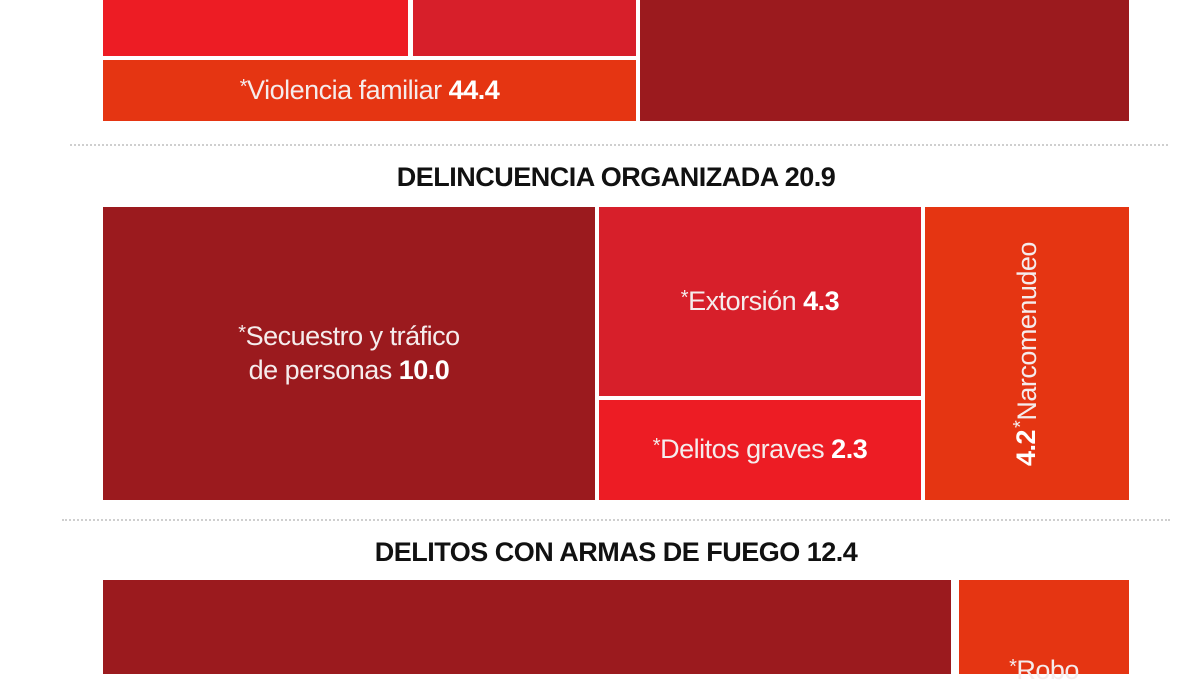  I want to click on tile-top-left-red, so click(255, 28).